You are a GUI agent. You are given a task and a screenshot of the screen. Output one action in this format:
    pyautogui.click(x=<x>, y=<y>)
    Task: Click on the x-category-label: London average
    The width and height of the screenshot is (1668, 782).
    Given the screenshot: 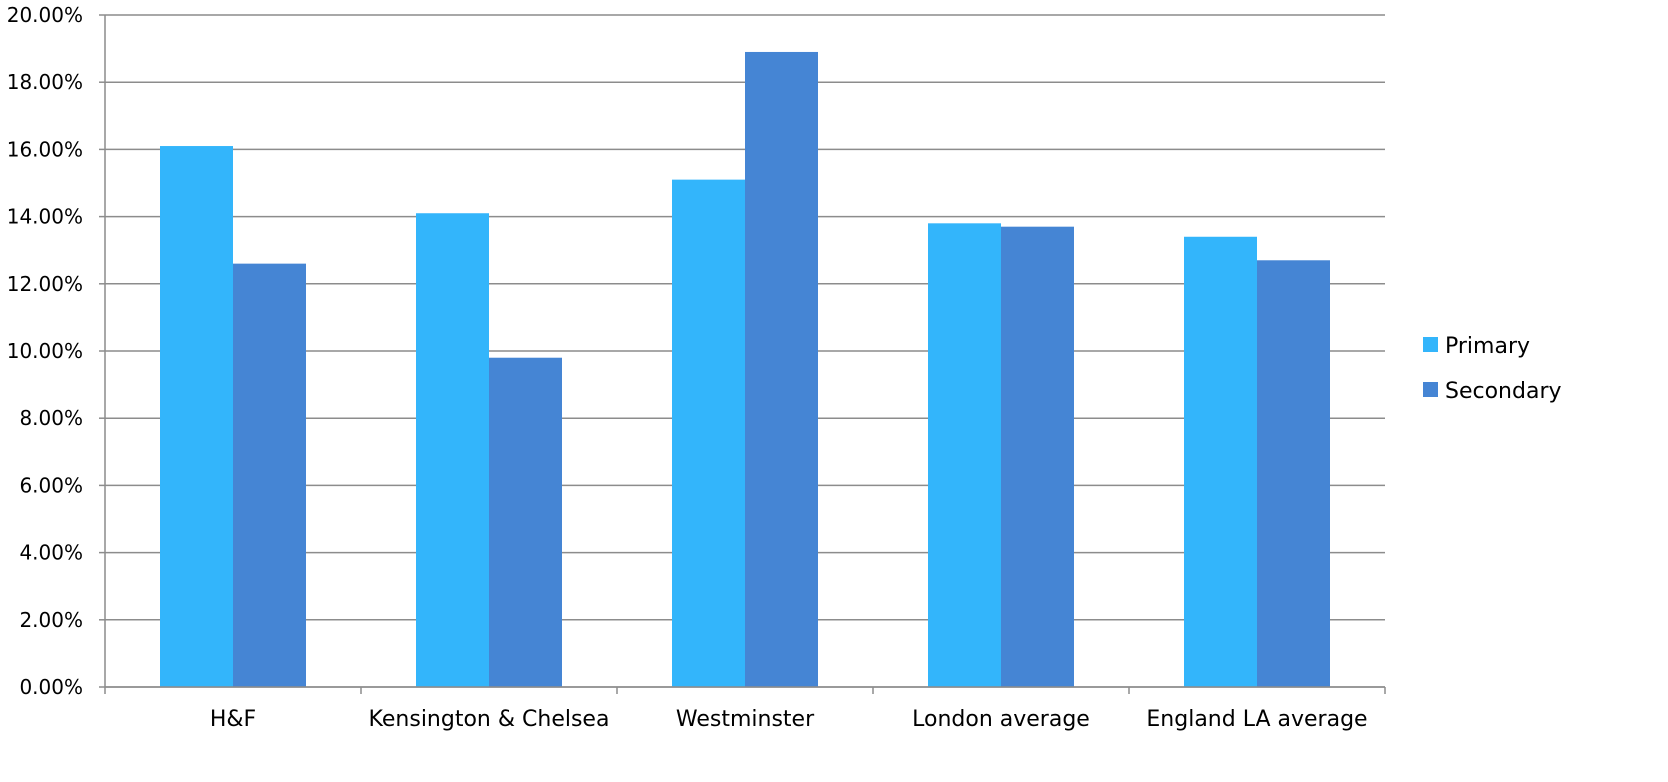 What is the action you would take?
    pyautogui.click(x=1001, y=719)
    